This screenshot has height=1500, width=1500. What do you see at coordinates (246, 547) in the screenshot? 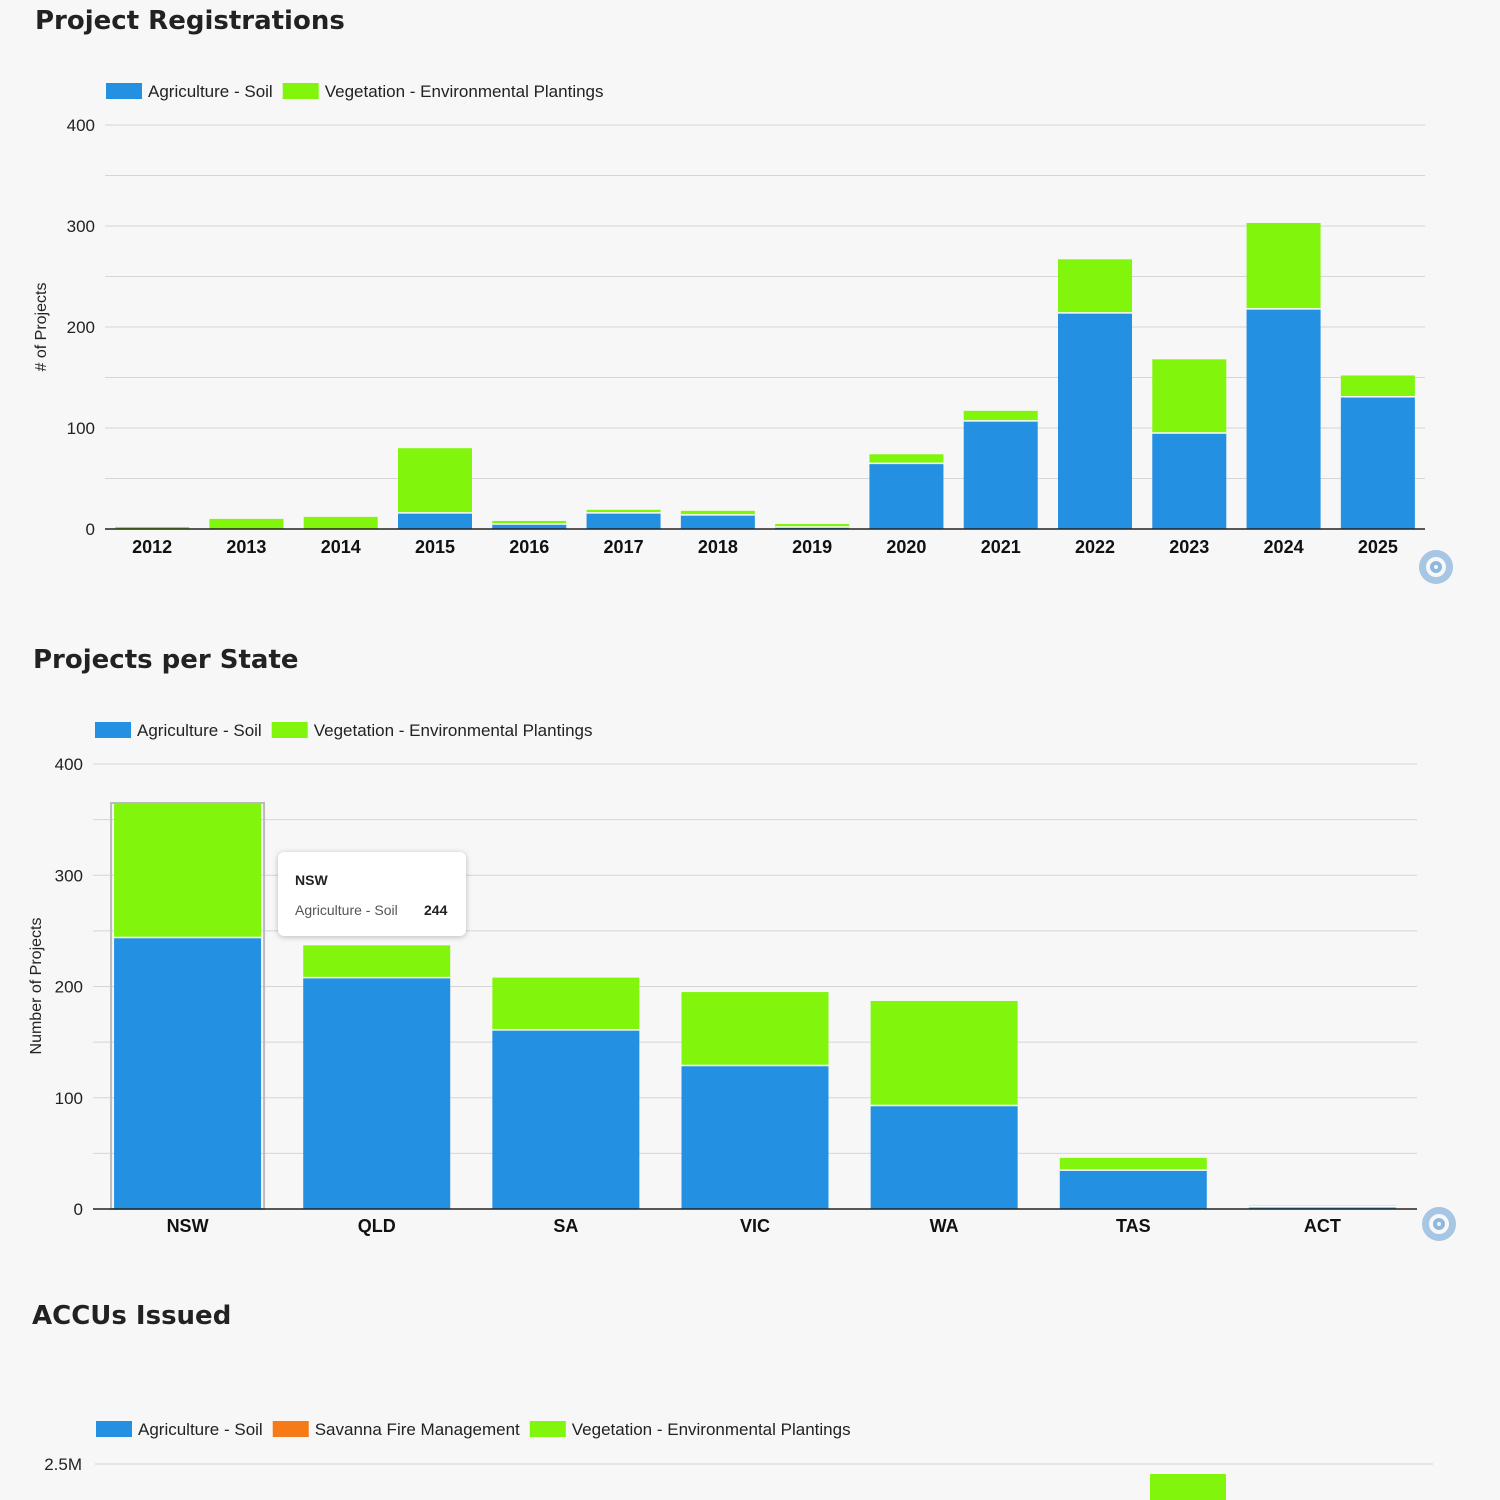
I see `x-tick-label: 2013` at bounding box center [246, 547].